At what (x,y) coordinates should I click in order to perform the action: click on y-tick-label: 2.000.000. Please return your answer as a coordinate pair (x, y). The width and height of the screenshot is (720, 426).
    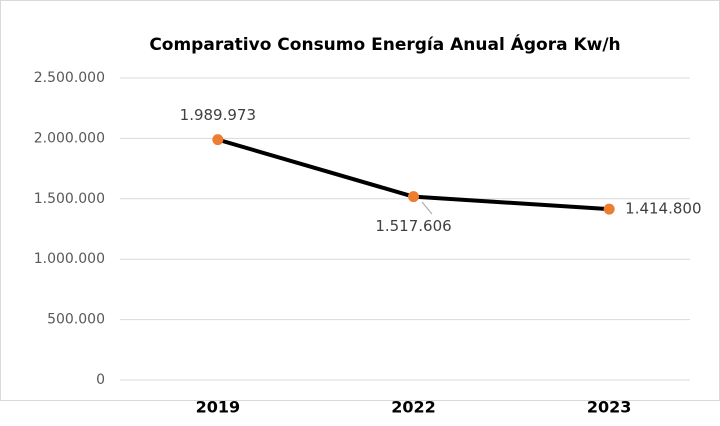
    Looking at the image, I should click on (69, 138).